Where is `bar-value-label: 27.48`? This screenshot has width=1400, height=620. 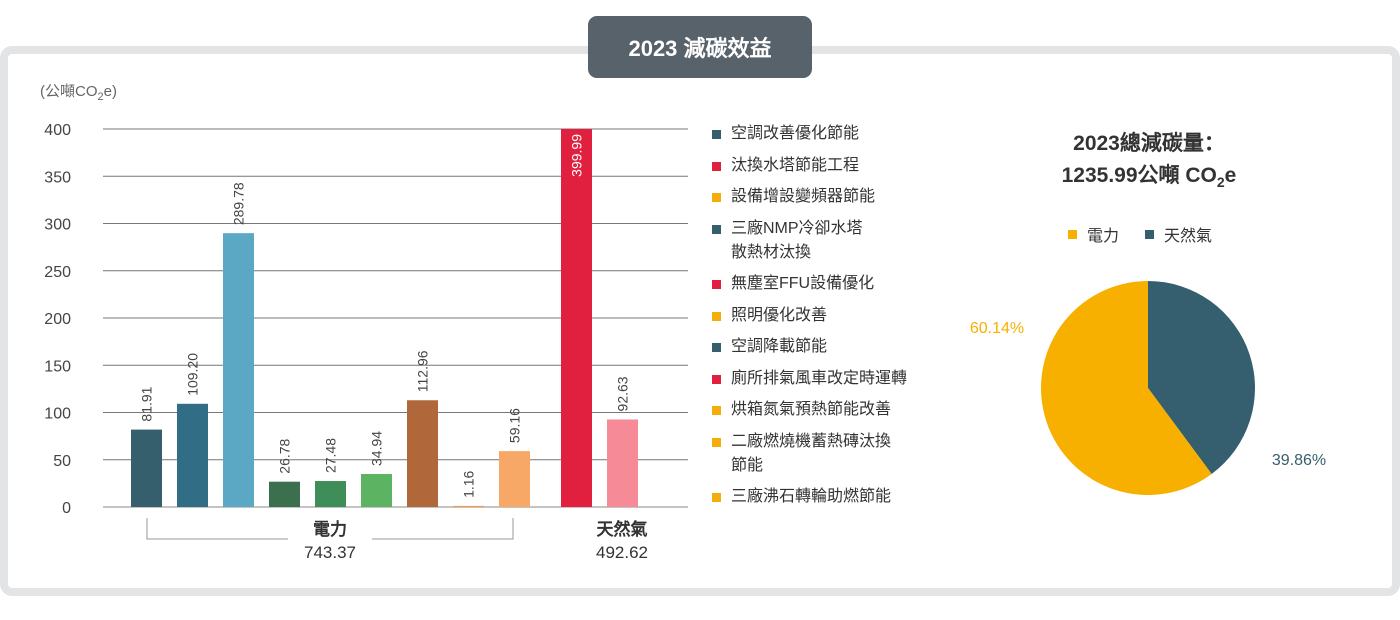 bar-value-label: 27.48 is located at coordinates (331, 455).